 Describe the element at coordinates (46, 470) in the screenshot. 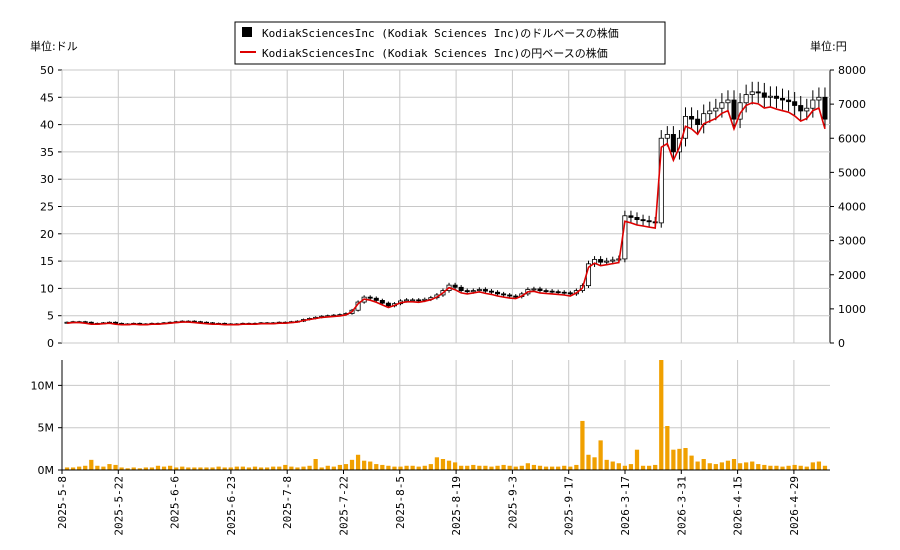

I see `volume-tick-label: 0M` at that location.